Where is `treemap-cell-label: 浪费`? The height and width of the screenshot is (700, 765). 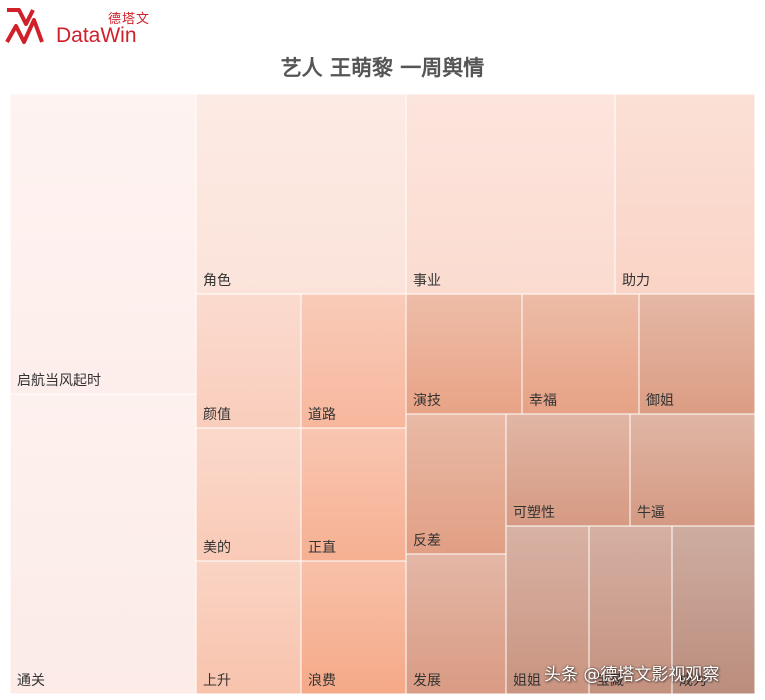
treemap-cell-label: 浪费 is located at coordinates (322, 681).